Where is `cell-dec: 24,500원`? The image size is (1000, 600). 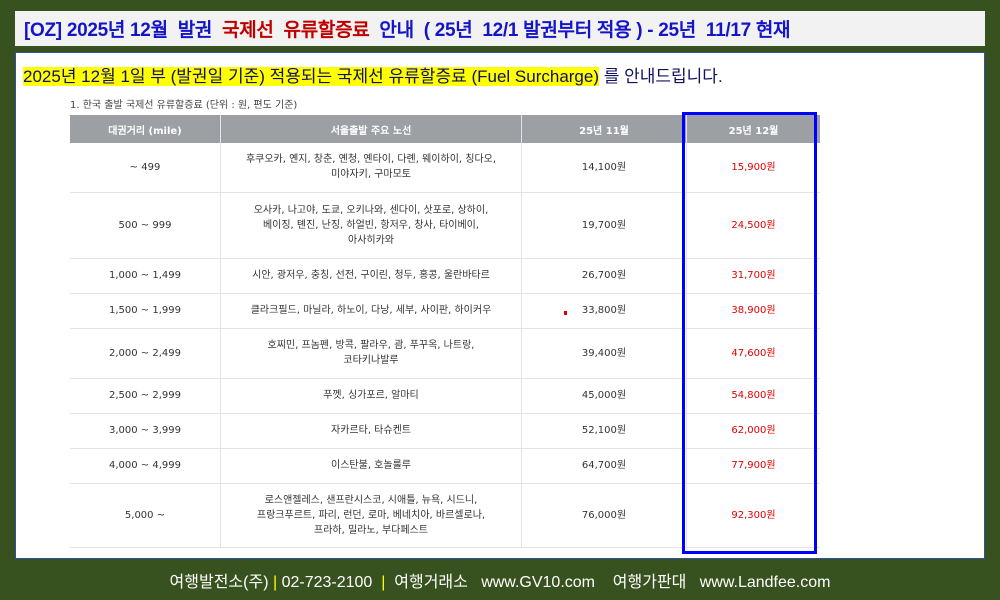 cell-dec: 24,500원 is located at coordinates (753, 225).